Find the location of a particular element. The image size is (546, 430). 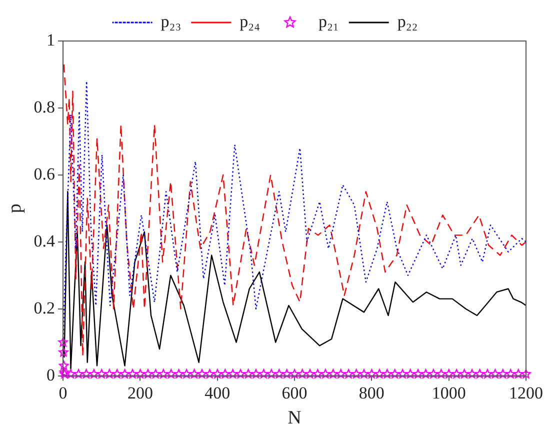

x-axis-title: N is located at coordinates (295, 418).